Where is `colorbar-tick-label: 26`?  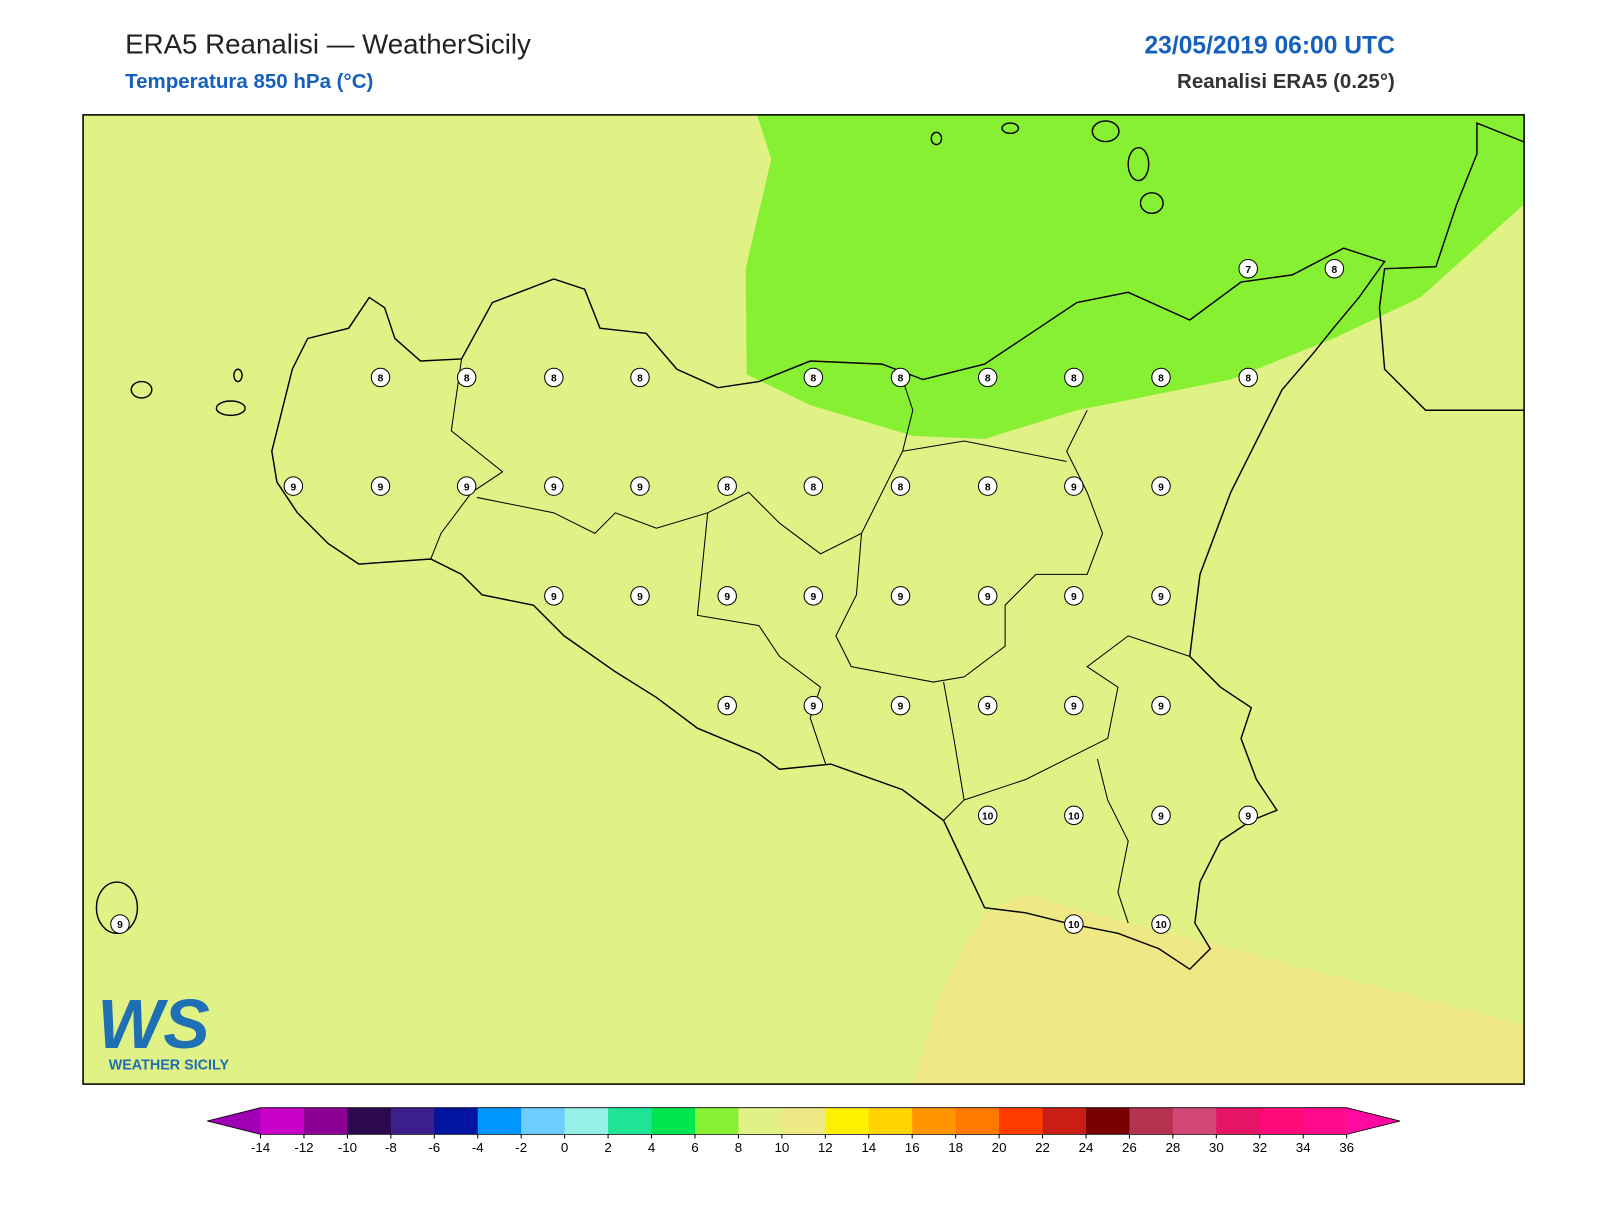 colorbar-tick-label: 26 is located at coordinates (1129, 1147).